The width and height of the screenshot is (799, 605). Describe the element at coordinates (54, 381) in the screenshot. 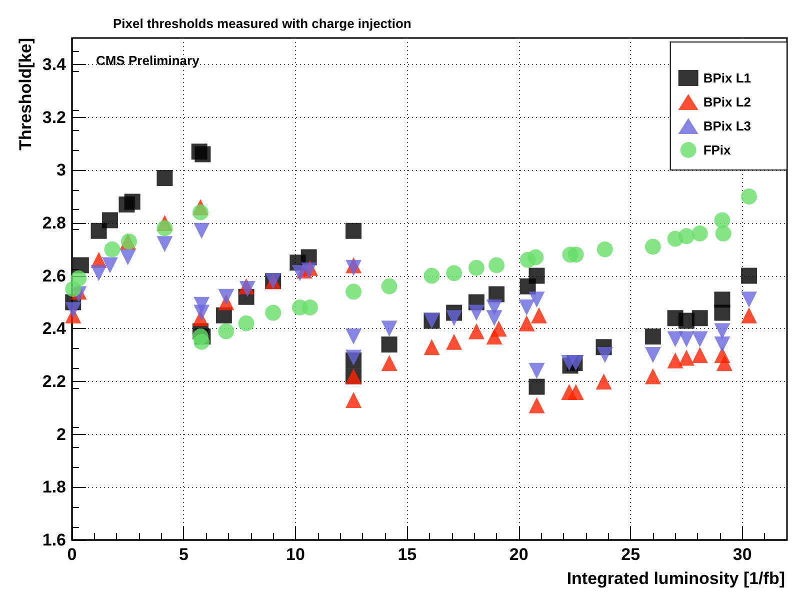

I see `y-tick-label: 2.2` at that location.